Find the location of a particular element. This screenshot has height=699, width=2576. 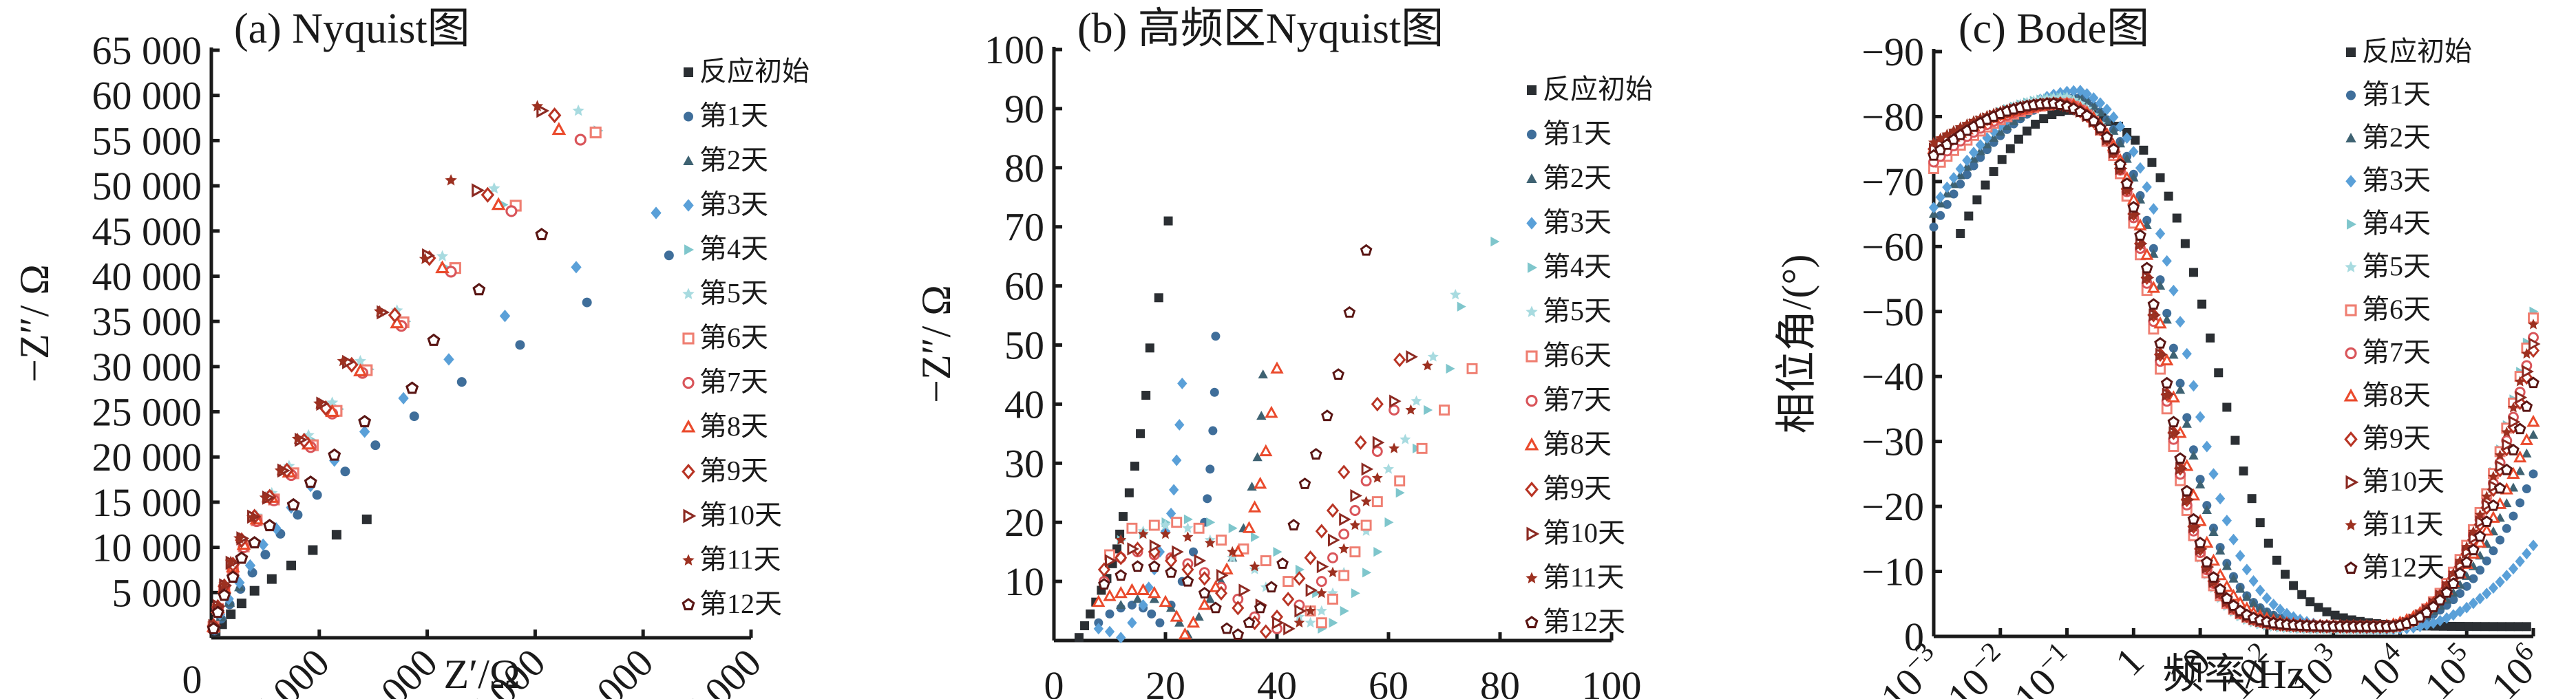

x-tick-label: 0 is located at coordinates (1054, 681).